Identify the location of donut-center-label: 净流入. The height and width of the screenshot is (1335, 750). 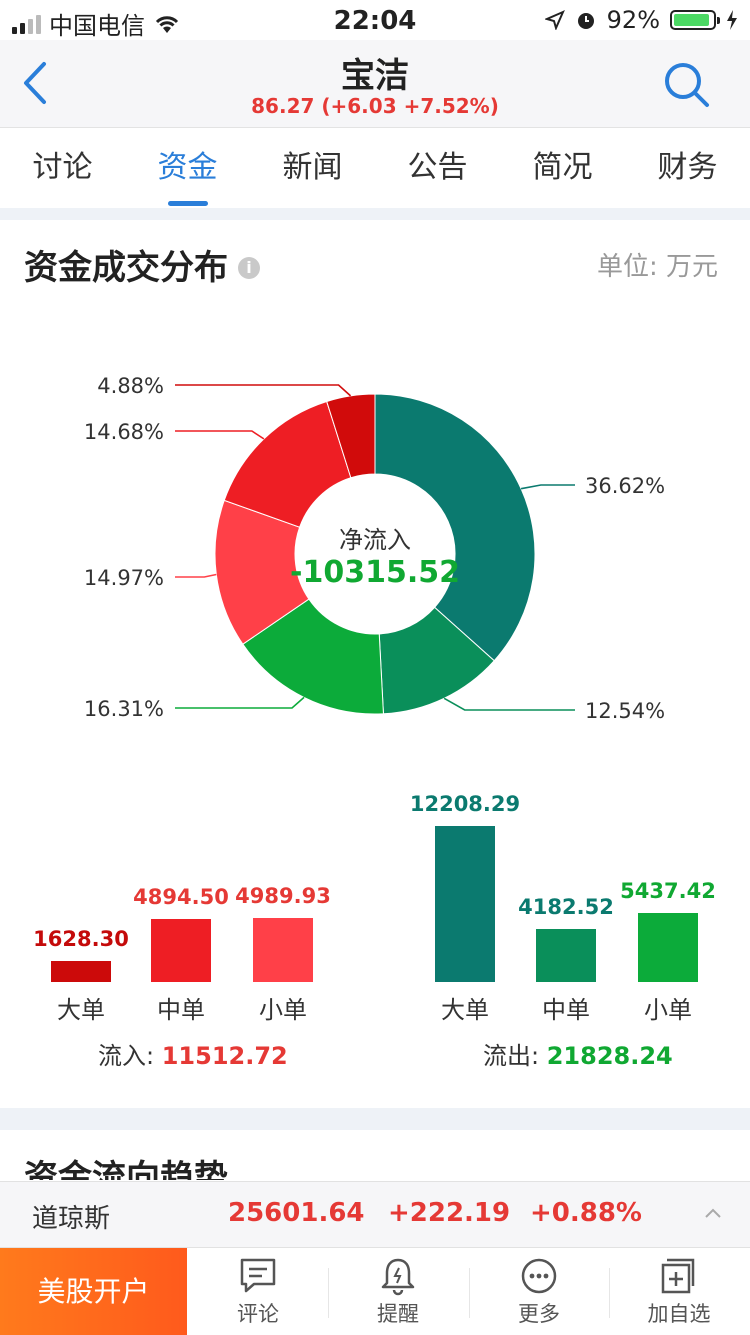
(375, 540).